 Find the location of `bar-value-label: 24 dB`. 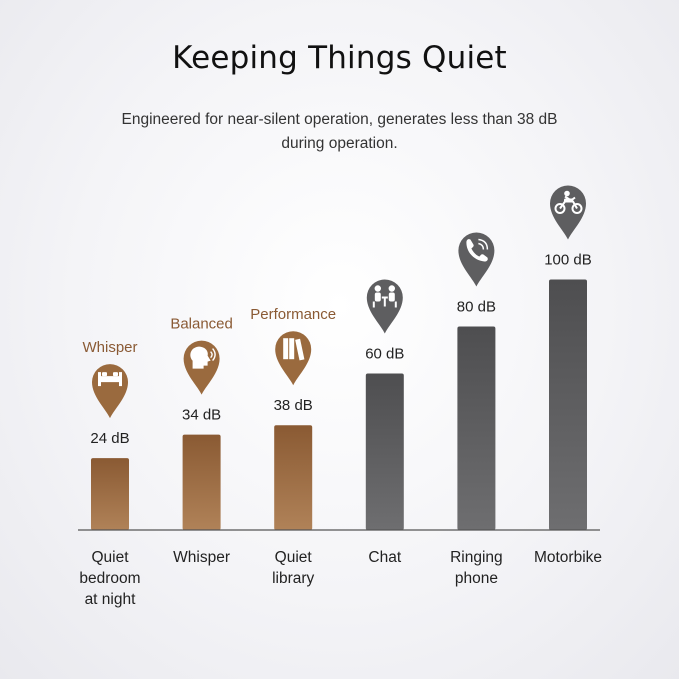

bar-value-label: 24 dB is located at coordinates (109, 438).